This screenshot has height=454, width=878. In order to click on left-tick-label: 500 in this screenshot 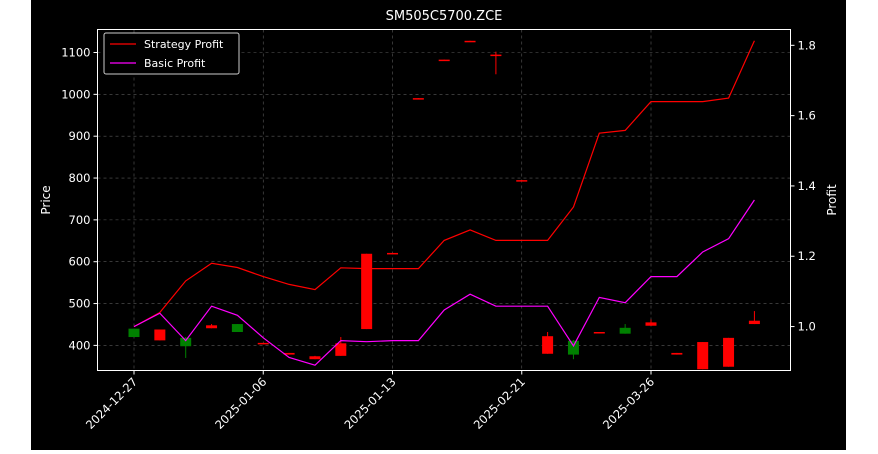, I will do `click(80, 304)`.